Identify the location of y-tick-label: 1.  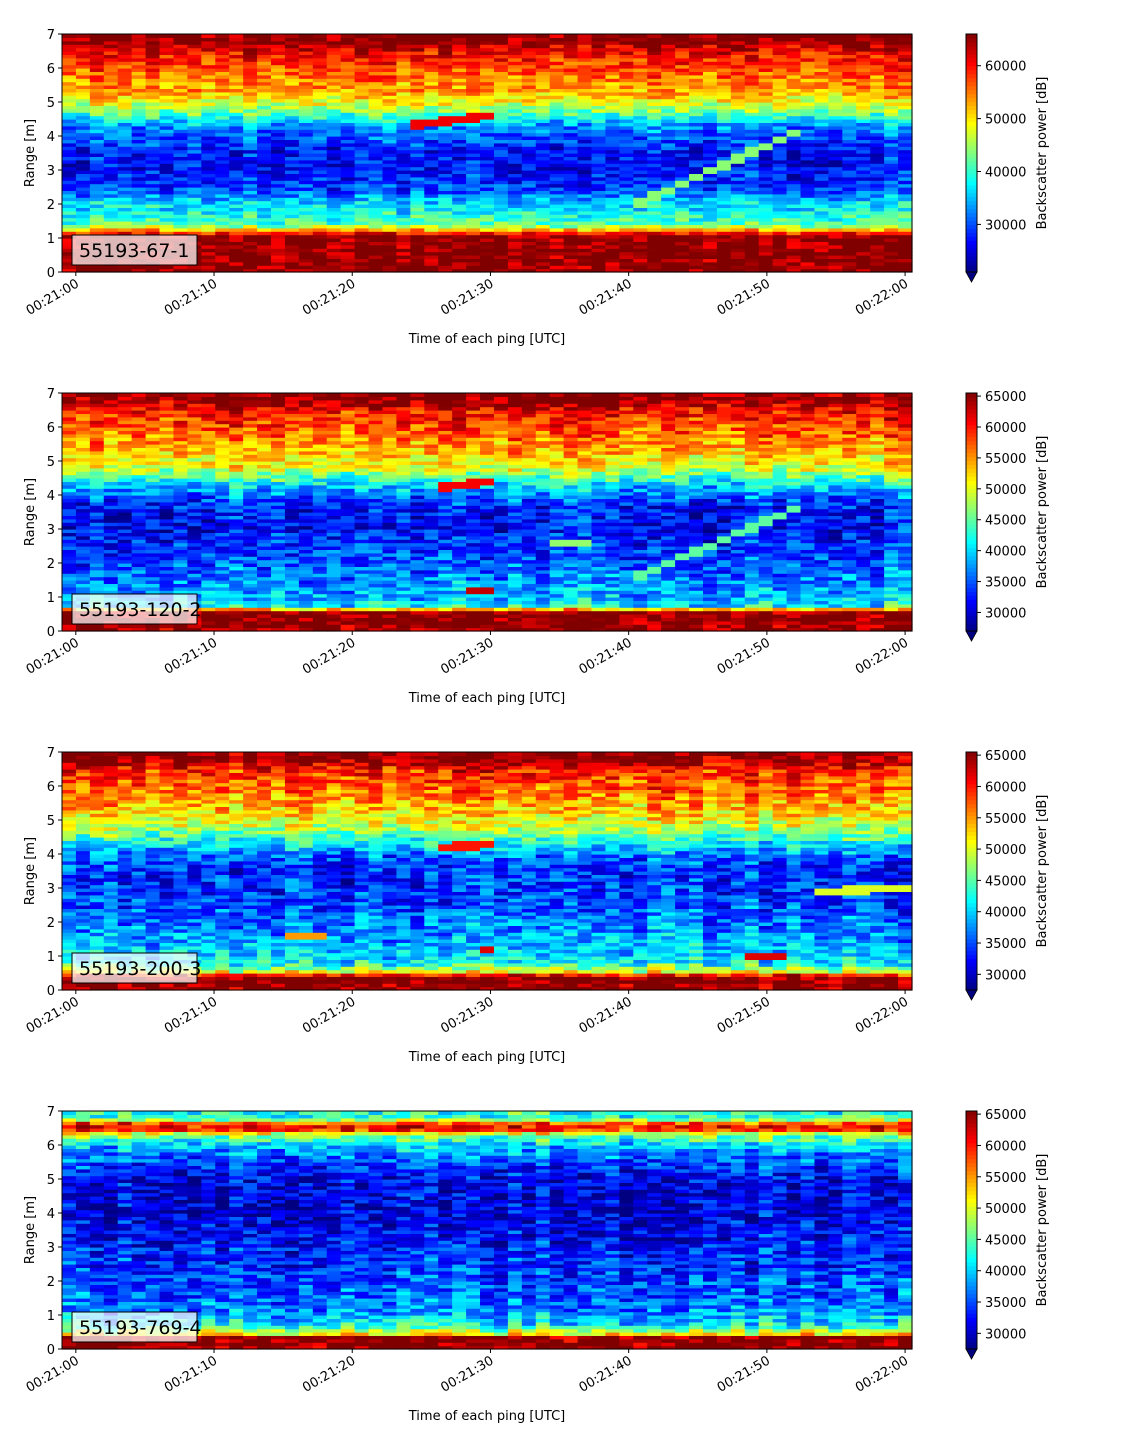
(51, 239).